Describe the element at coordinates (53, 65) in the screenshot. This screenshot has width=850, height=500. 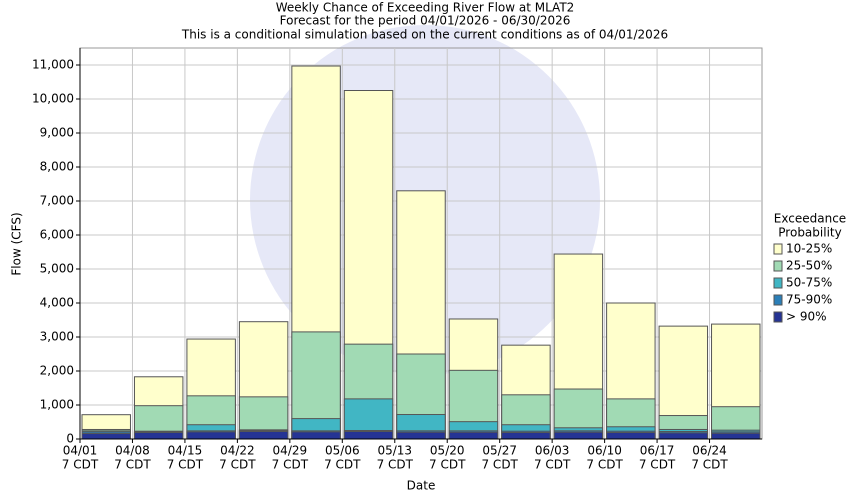
I see `y-tick-label: 11,000` at that location.